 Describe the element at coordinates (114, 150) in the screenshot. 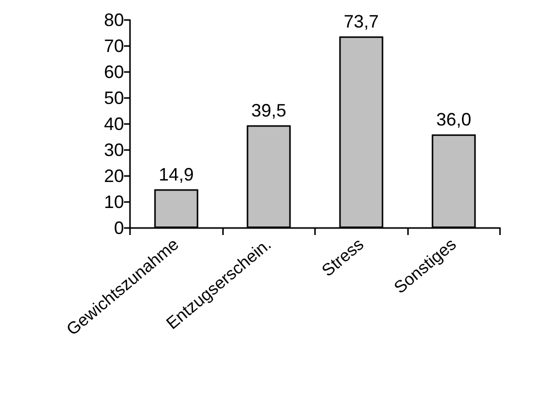

I see `y-tick-label: 30` at that location.